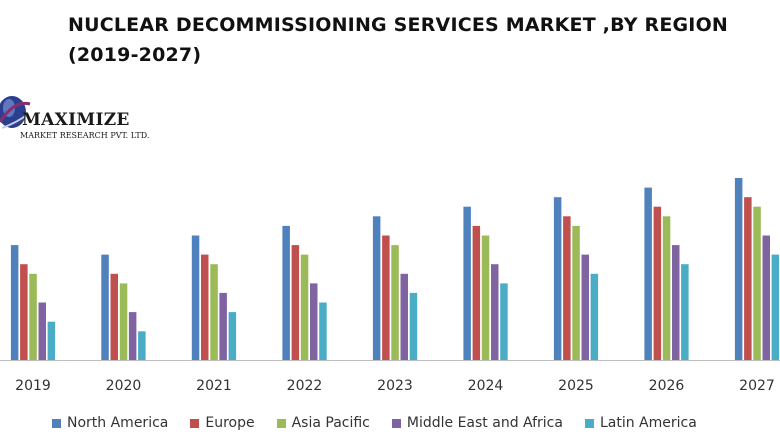 The width and height of the screenshot is (780, 440). I want to click on bar-2027-asia-pacific, so click(757, 283).